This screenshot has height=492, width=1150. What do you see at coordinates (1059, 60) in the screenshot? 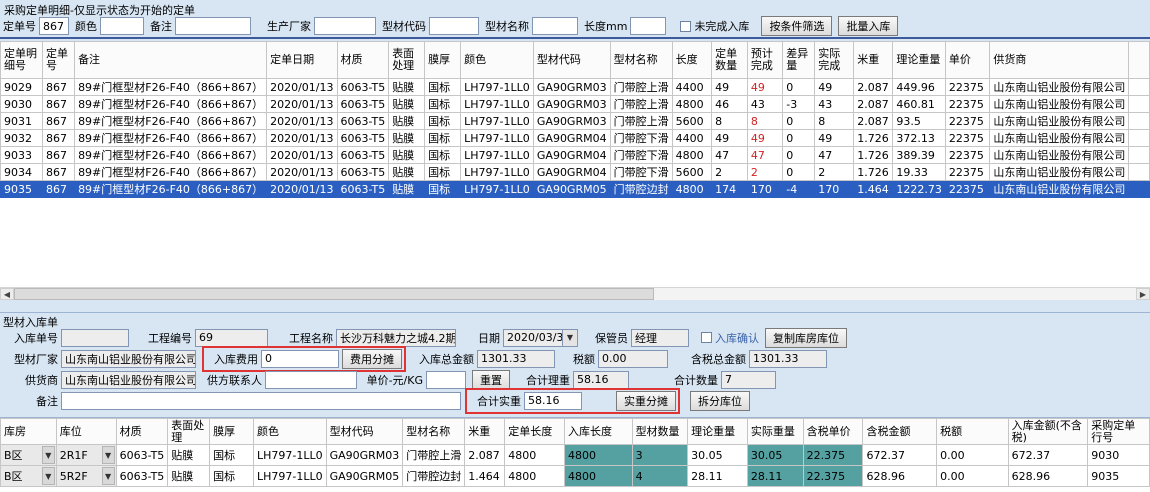
I see `column-header: 供货商` at bounding box center [1059, 60].